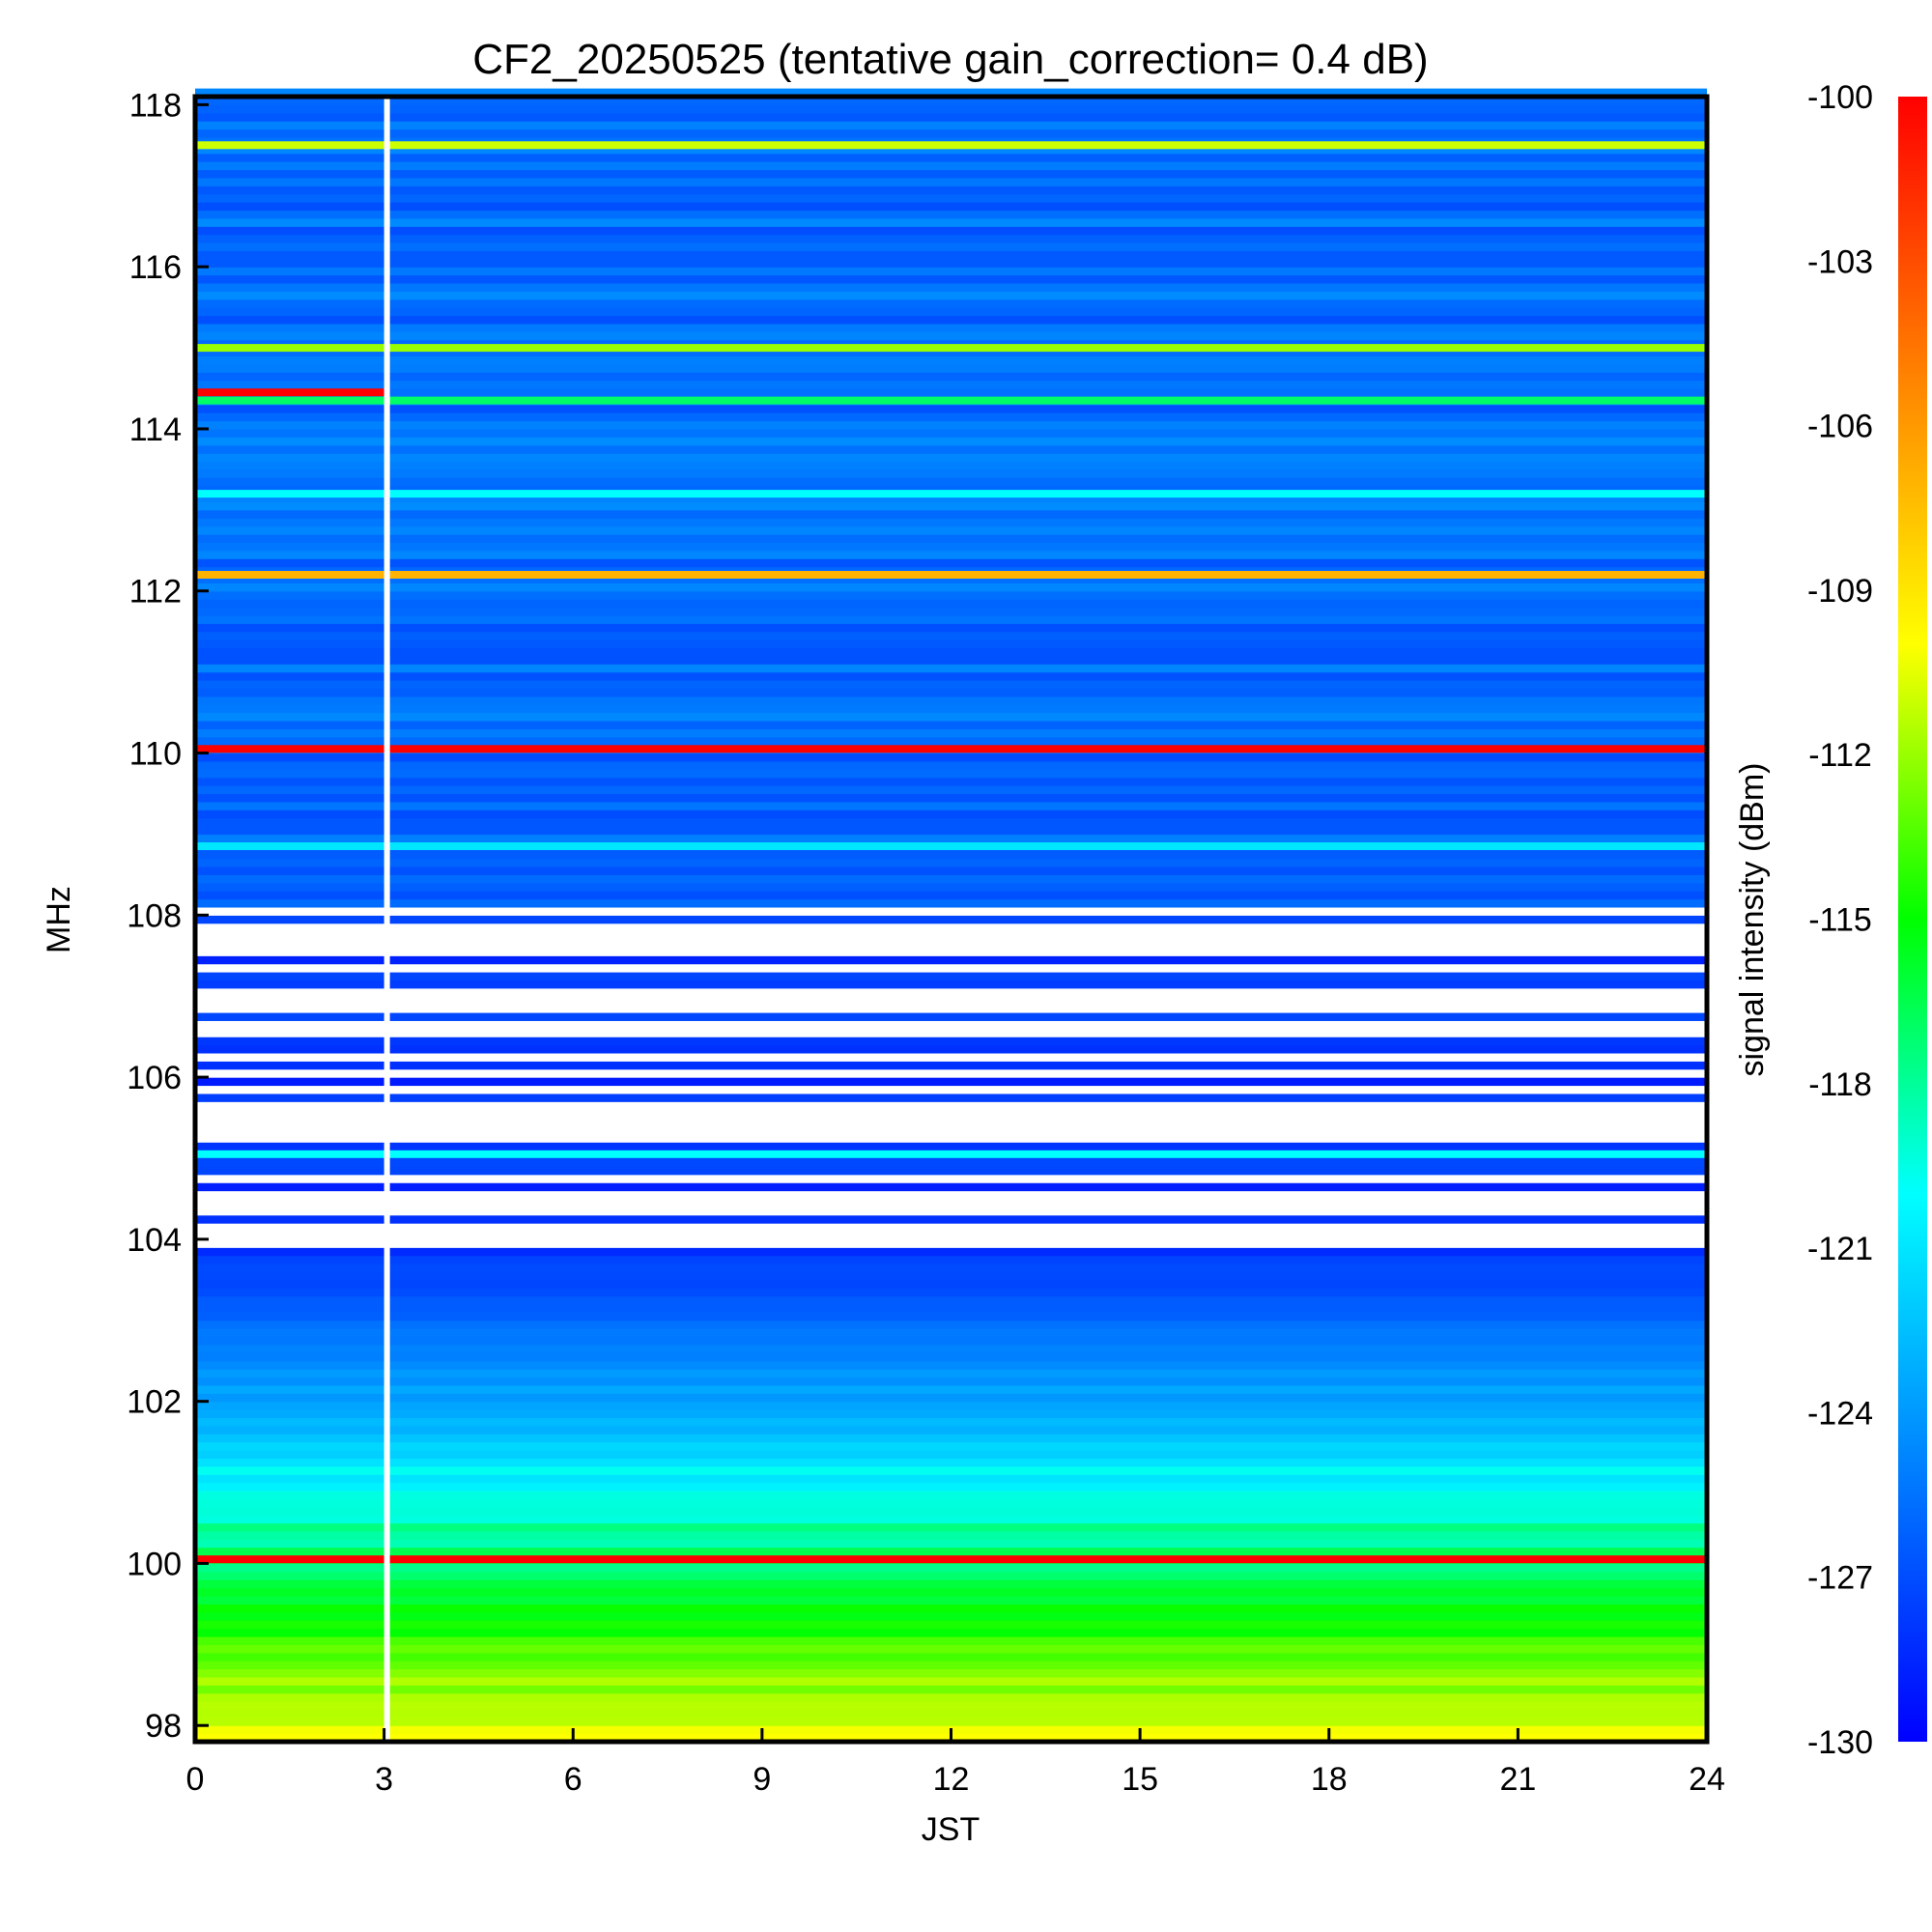 The height and width of the screenshot is (1932, 1932). I want to click on x-tick-label: 15, so click(1140, 1779).